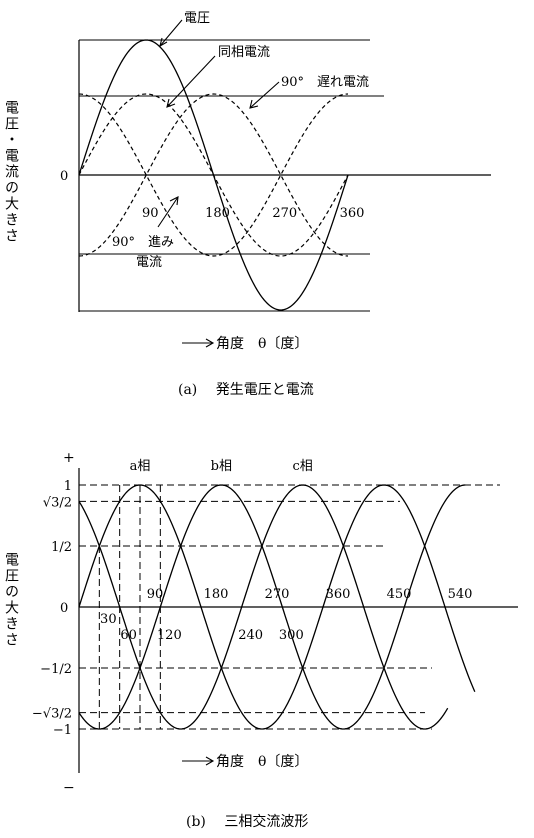 Image resolution: width=534 pixels, height=838 pixels. Describe the element at coordinates (250, 635) in the screenshot. I see `b-x-tick-240: 240` at that location.